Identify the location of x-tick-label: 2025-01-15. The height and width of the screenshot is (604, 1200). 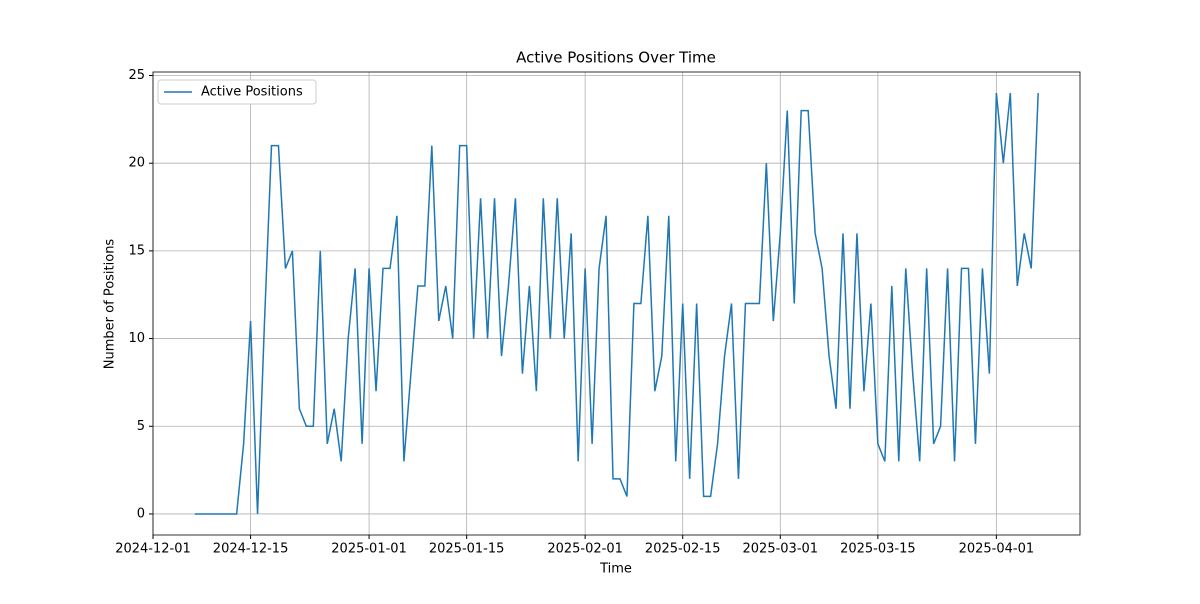
(467, 549).